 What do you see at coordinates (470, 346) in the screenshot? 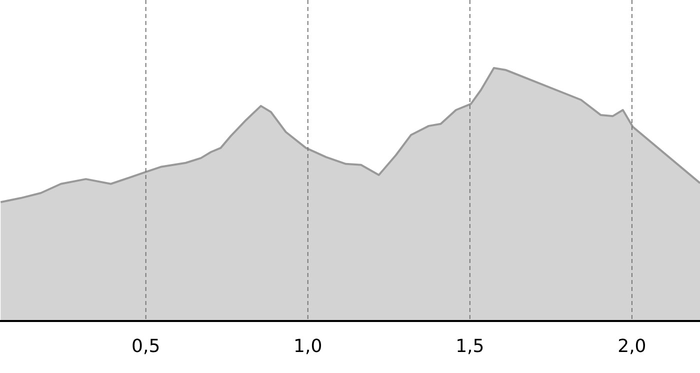
I see `x-tick-label: 1,5` at bounding box center [470, 346].